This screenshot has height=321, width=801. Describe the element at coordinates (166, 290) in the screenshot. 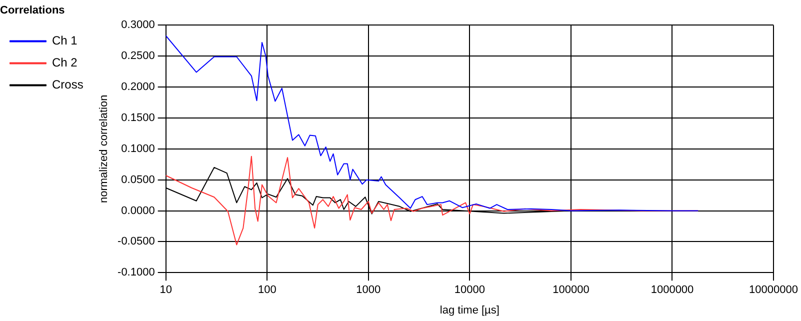

I see `x-tick-label: 10` at that location.